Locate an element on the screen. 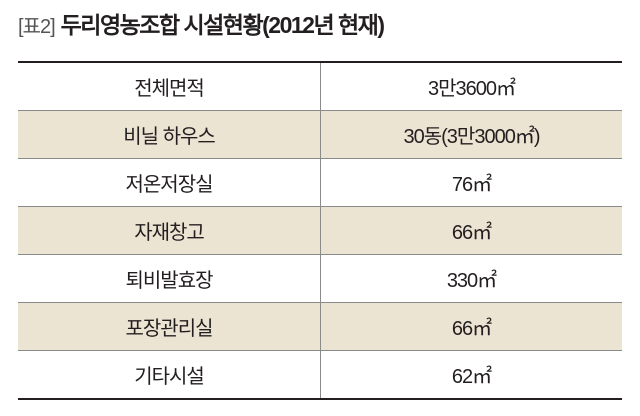 The width and height of the screenshot is (640, 416). table-row: 포장관리실 66㎡ is located at coordinates (320, 326).